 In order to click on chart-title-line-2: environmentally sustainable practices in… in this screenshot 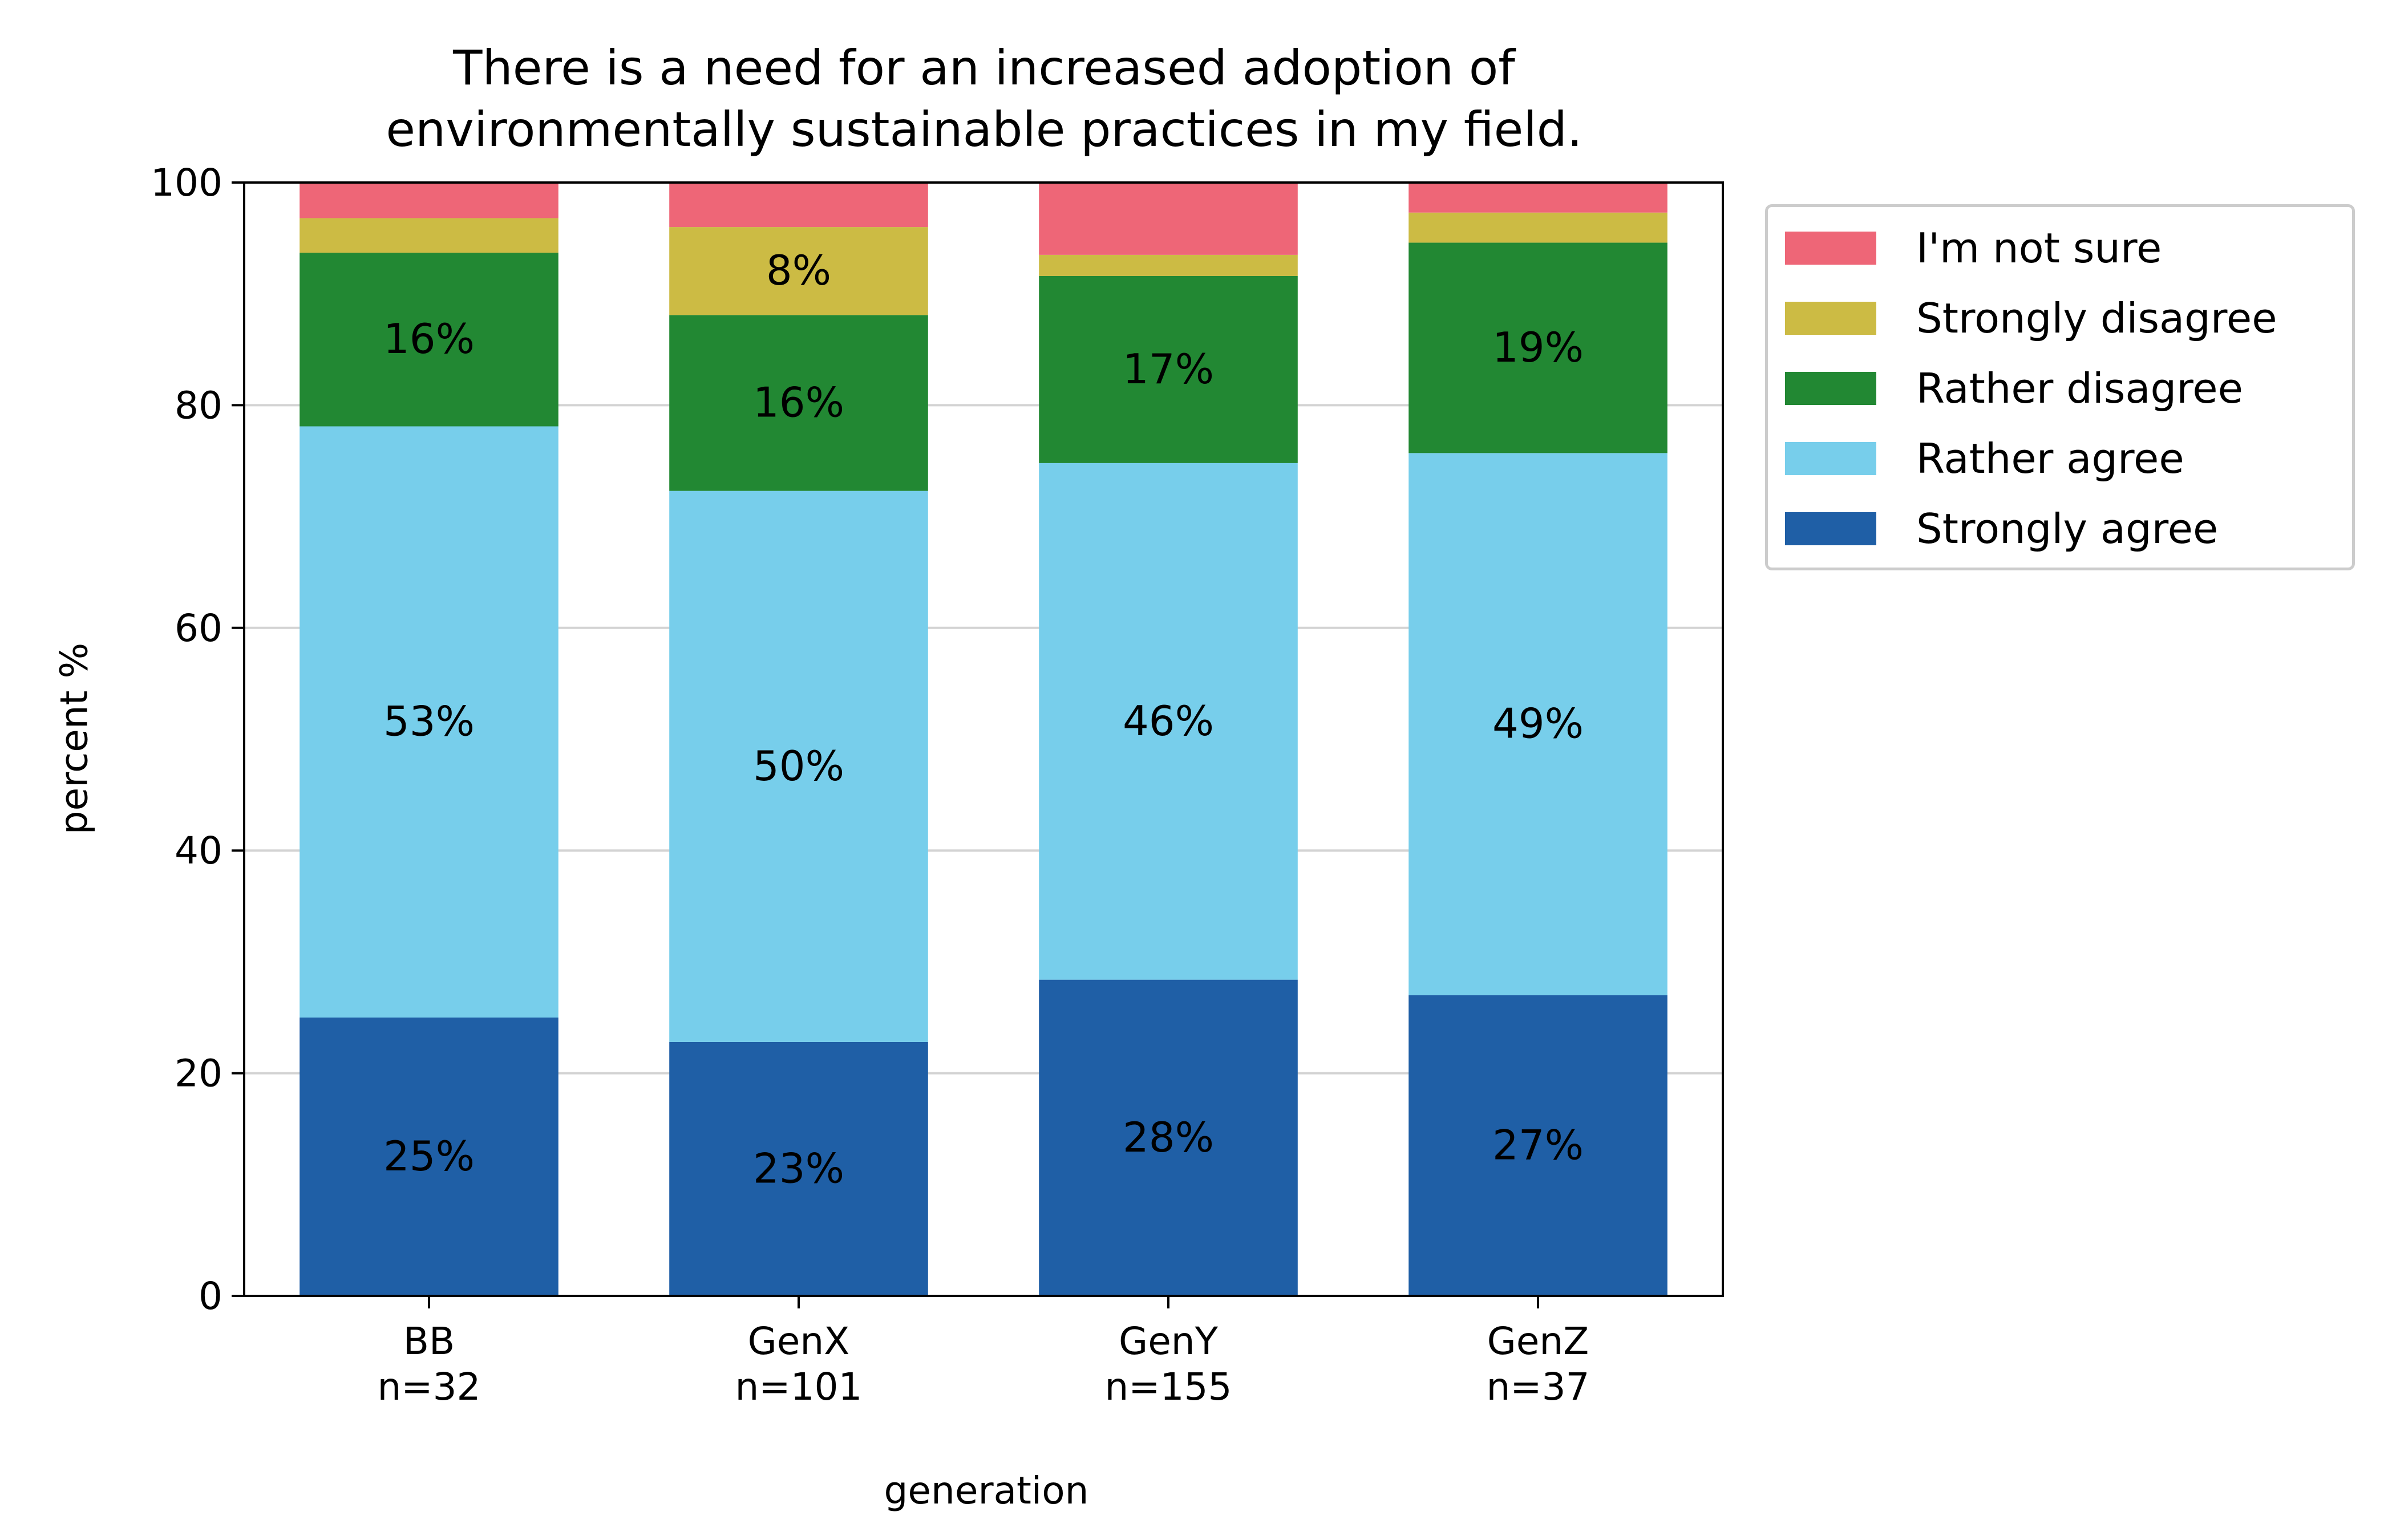, I will do `click(985, 130)`.